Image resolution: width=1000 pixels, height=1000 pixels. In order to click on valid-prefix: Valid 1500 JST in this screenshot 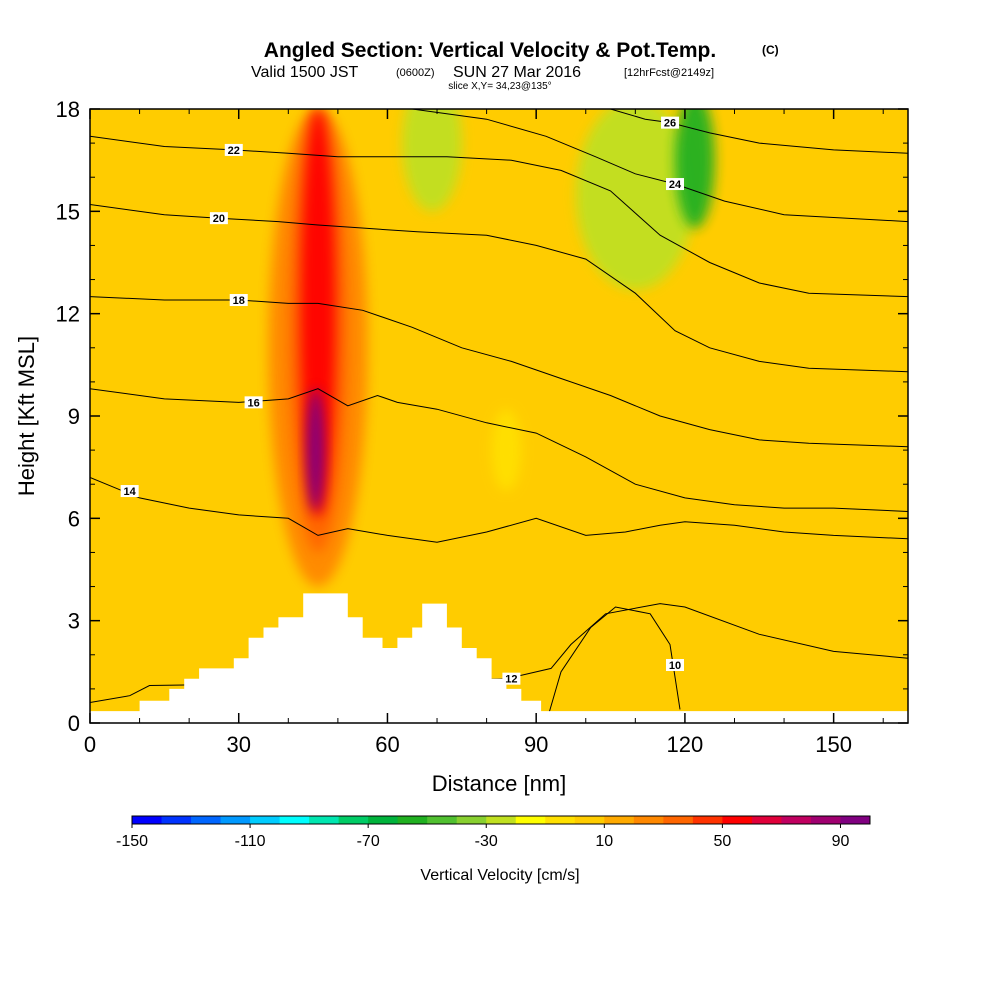, I will do `click(305, 72)`.